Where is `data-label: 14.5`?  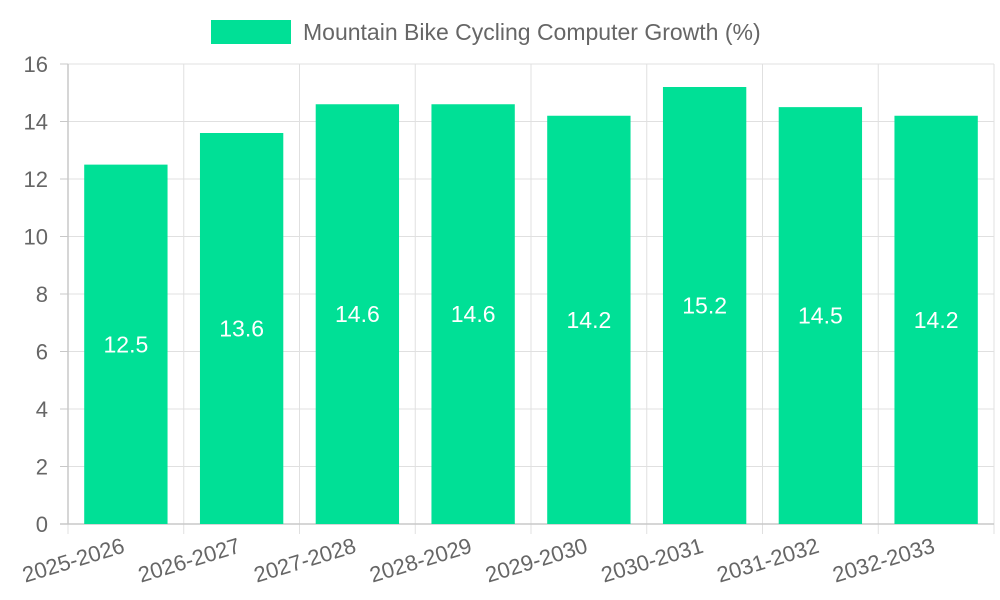 data-label: 14.5 is located at coordinates (820, 316).